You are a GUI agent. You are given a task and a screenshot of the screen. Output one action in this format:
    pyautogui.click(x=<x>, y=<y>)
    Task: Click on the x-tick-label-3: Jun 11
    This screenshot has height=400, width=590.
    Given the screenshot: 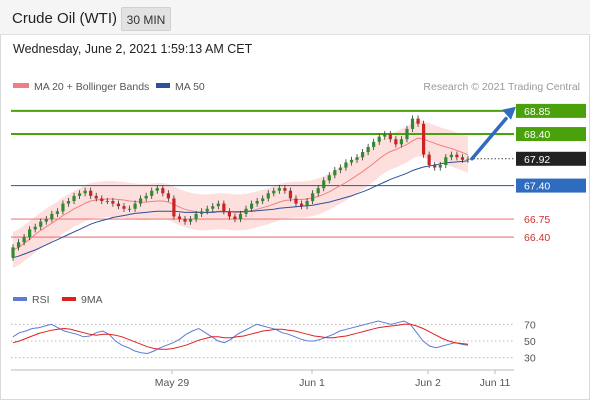 What is the action you would take?
    pyautogui.click(x=495, y=383)
    